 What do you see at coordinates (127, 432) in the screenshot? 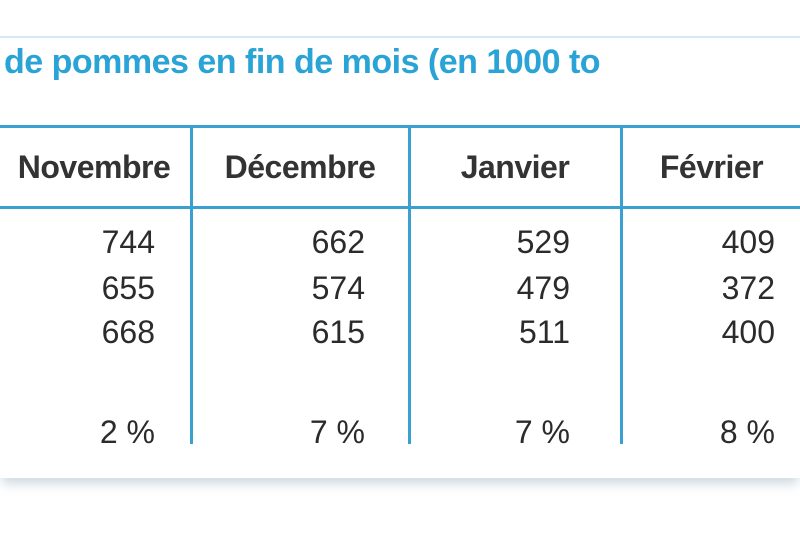
I see `table-cell: 2 %` at bounding box center [127, 432].